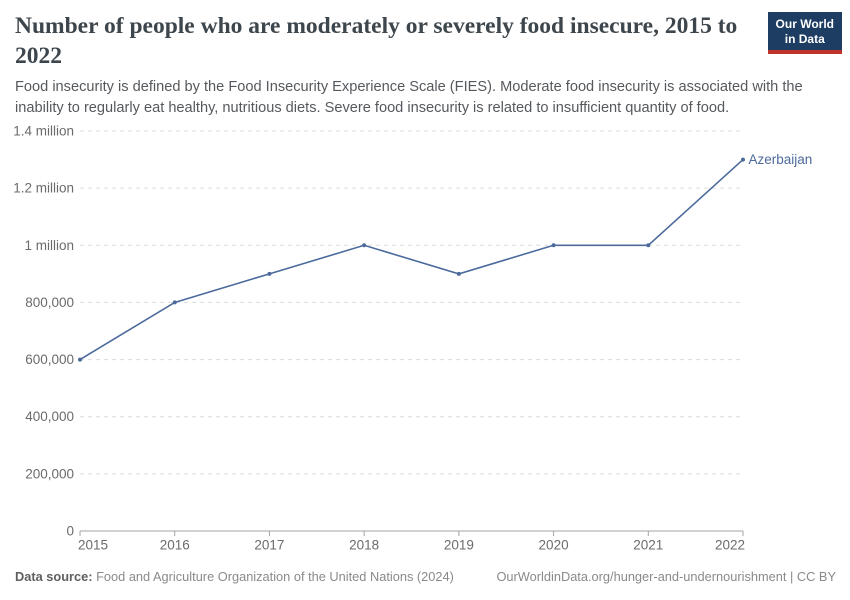 This screenshot has height=600, width=850. Describe the element at coordinates (49, 302) in the screenshot. I see `y-axis-tick-label: 800,000` at that location.